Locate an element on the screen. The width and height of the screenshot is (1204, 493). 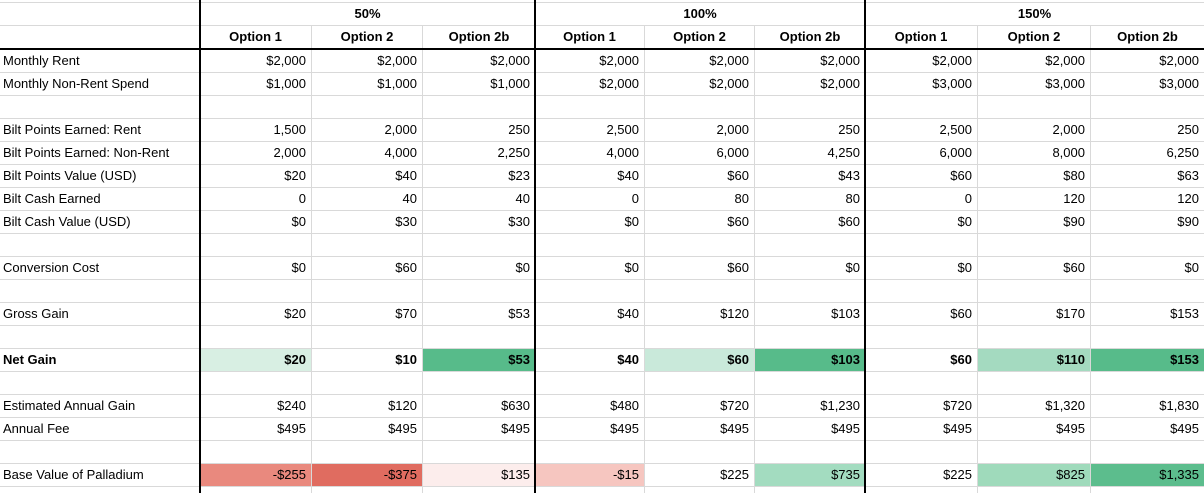
cell: $825 is located at coordinates (1034, 475).